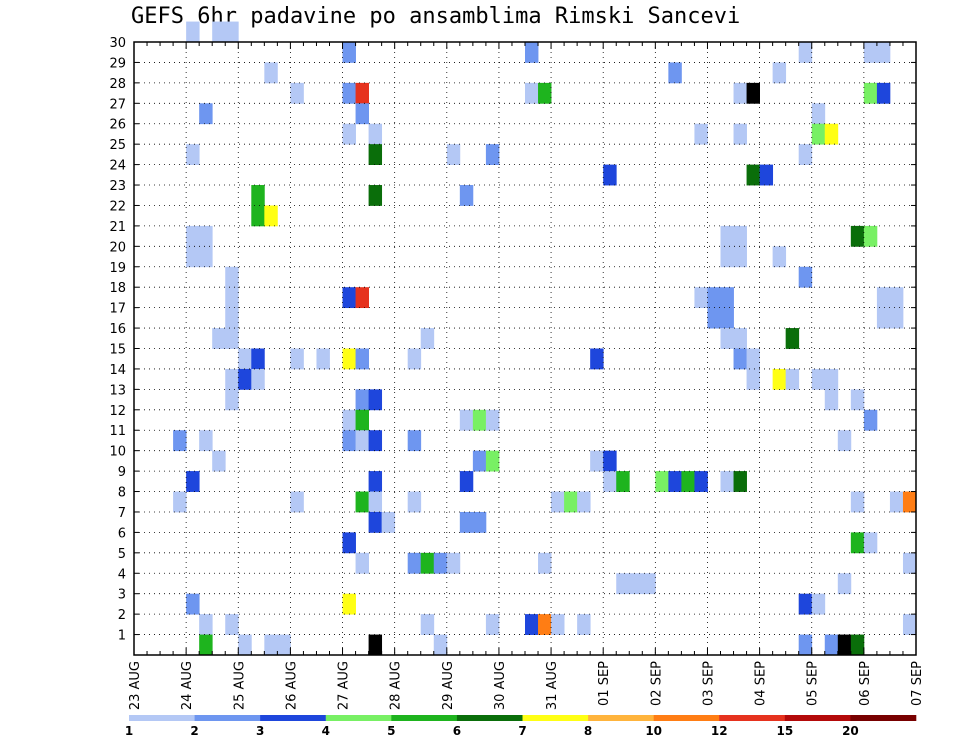 The width and height of the screenshot is (960, 742). Describe the element at coordinates (344, 685) in the screenshot. I see `x-tick-label: 27 AUG` at that location.